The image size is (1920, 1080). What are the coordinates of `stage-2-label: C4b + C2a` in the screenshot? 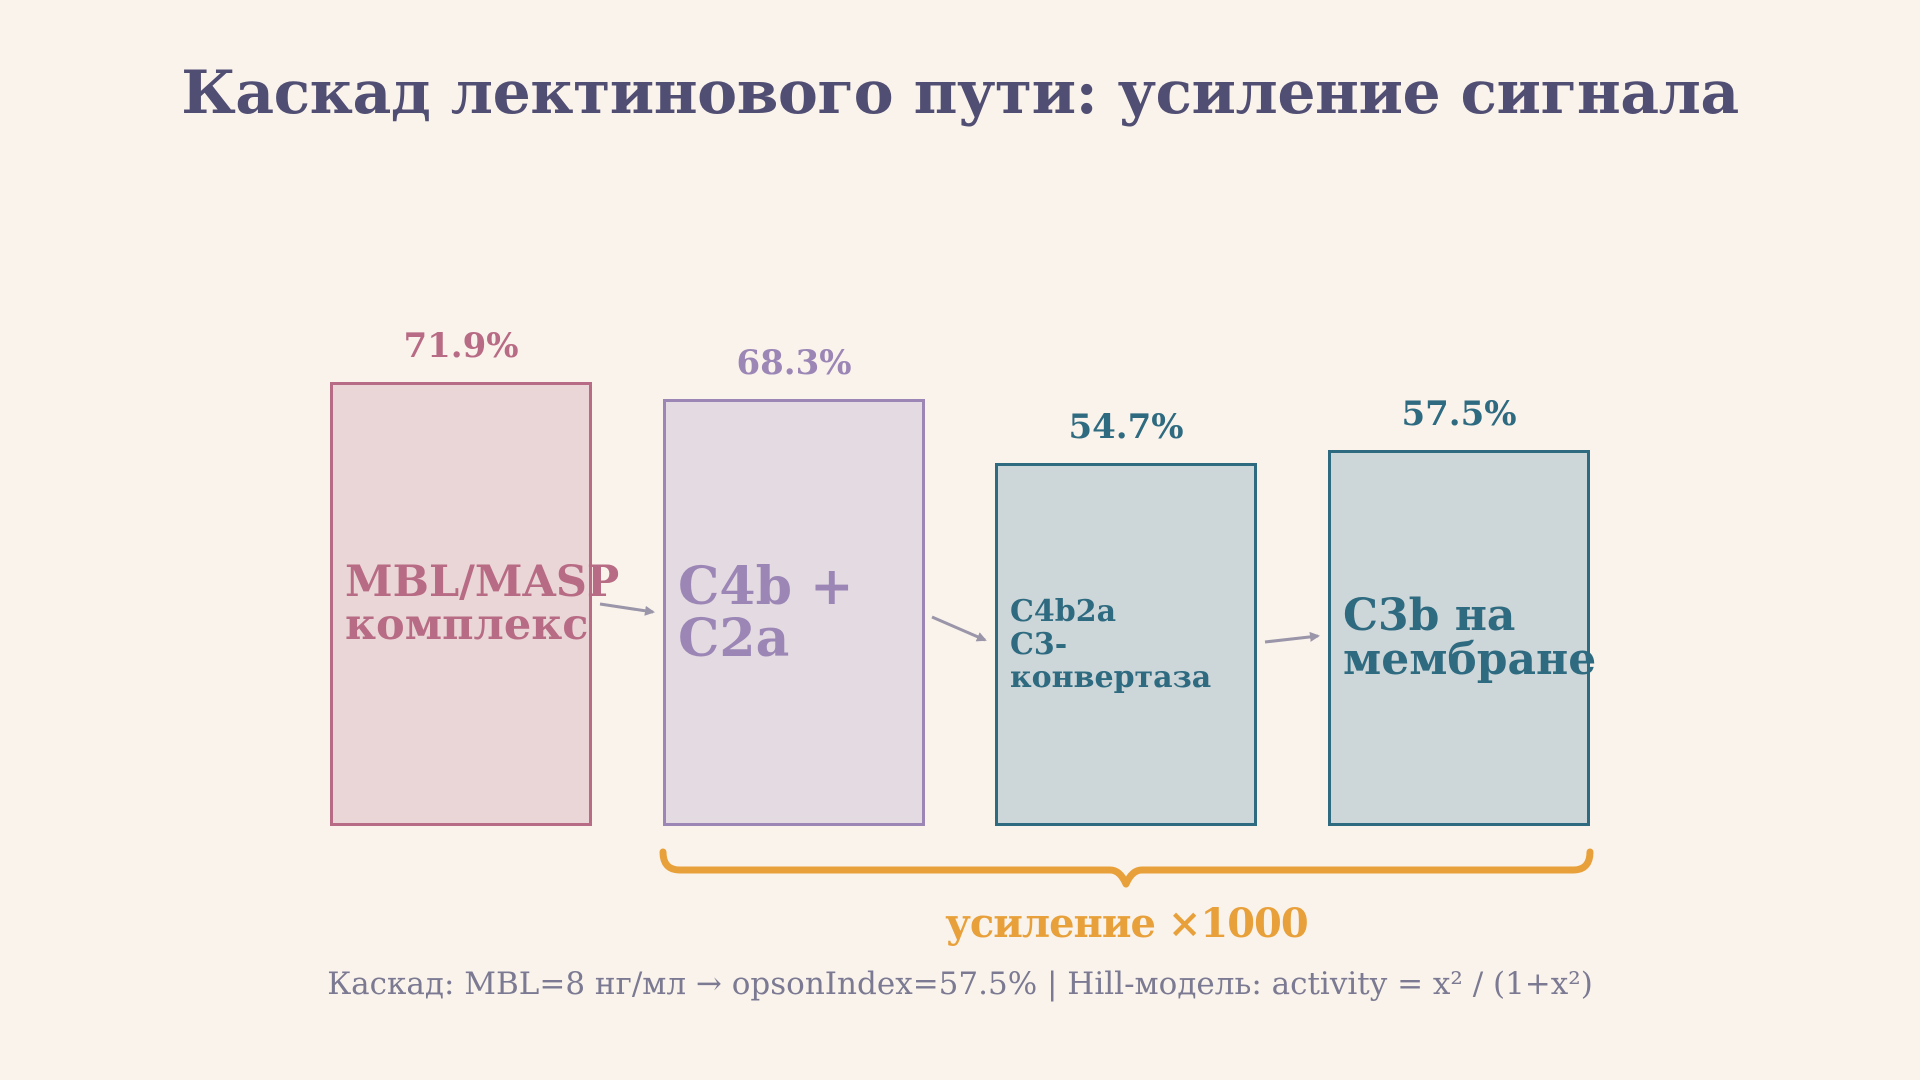 It's located at (766, 612).